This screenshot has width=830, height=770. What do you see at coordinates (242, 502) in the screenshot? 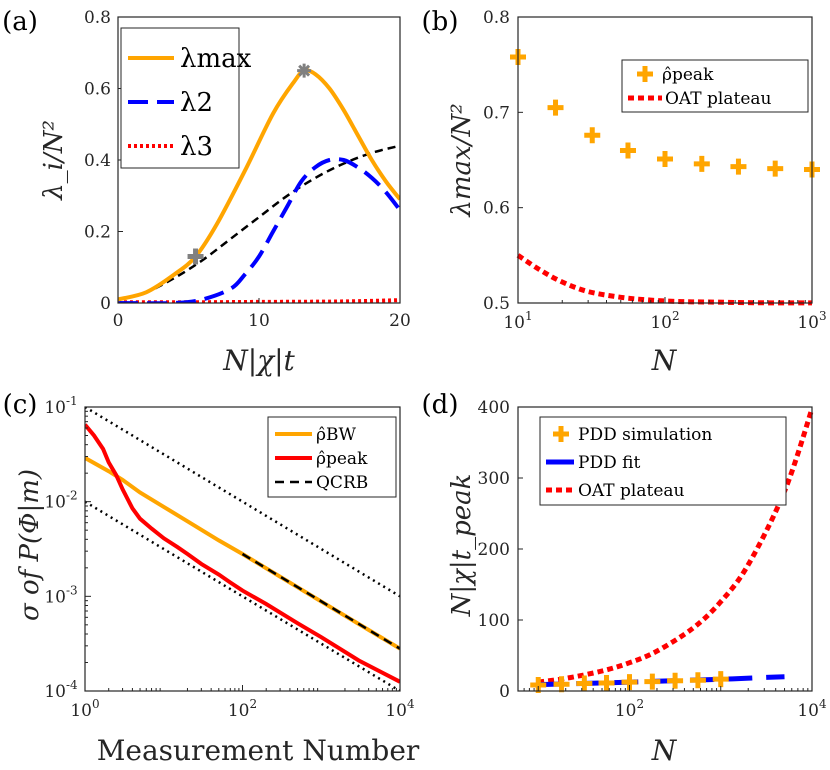
I see `guide-upper-line` at bounding box center [242, 502].